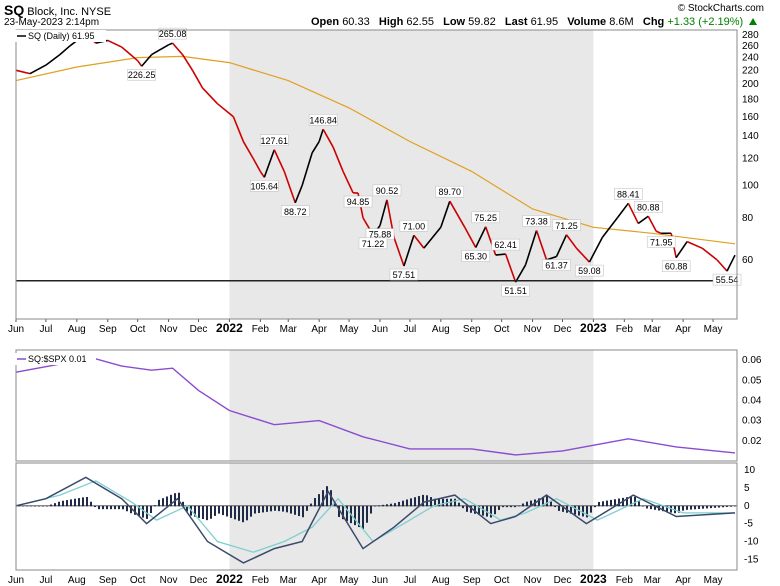 The height and width of the screenshot is (586, 780). Describe the element at coordinates (108, 580) in the screenshot. I see `x-axis-label: Sep` at that location.